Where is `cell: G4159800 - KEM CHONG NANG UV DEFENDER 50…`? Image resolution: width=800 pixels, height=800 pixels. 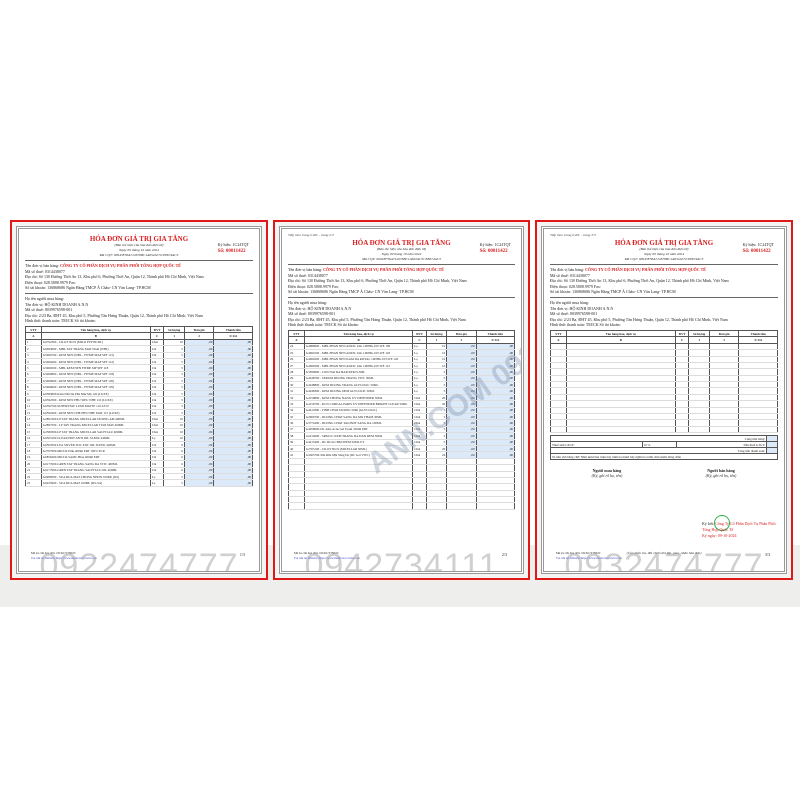
cell: G4159800 - KEM CHONG NANG UV DEFENDER 50… is located at coordinates (358, 398).